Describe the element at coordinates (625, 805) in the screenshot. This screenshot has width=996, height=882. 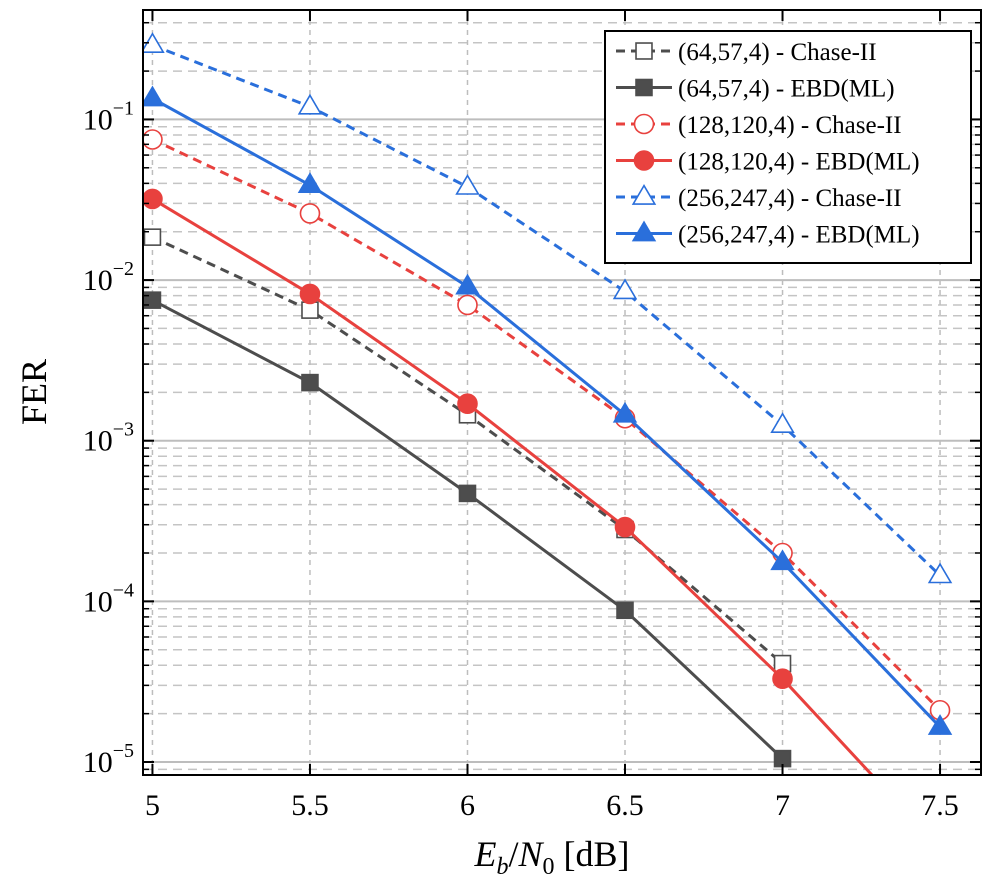
I see `x-tick-label: 6.5` at that location.